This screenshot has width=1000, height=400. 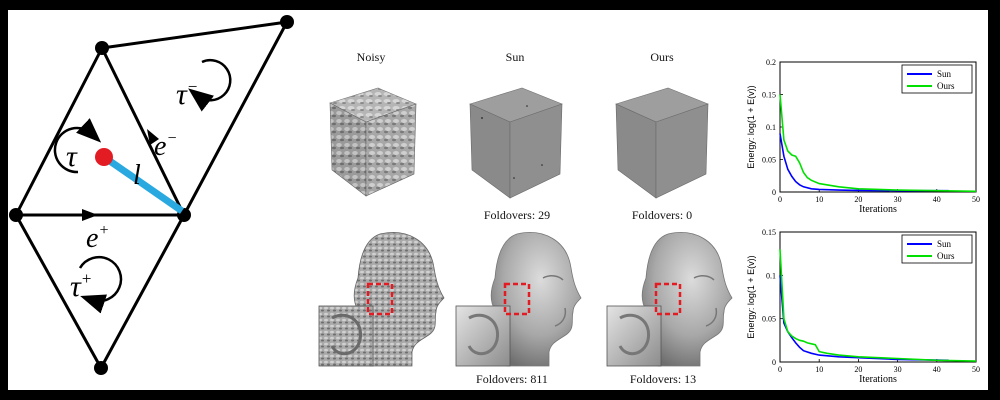 What do you see at coordinates (662, 57) in the screenshot?
I see `column-heading-ours: Ours` at bounding box center [662, 57].